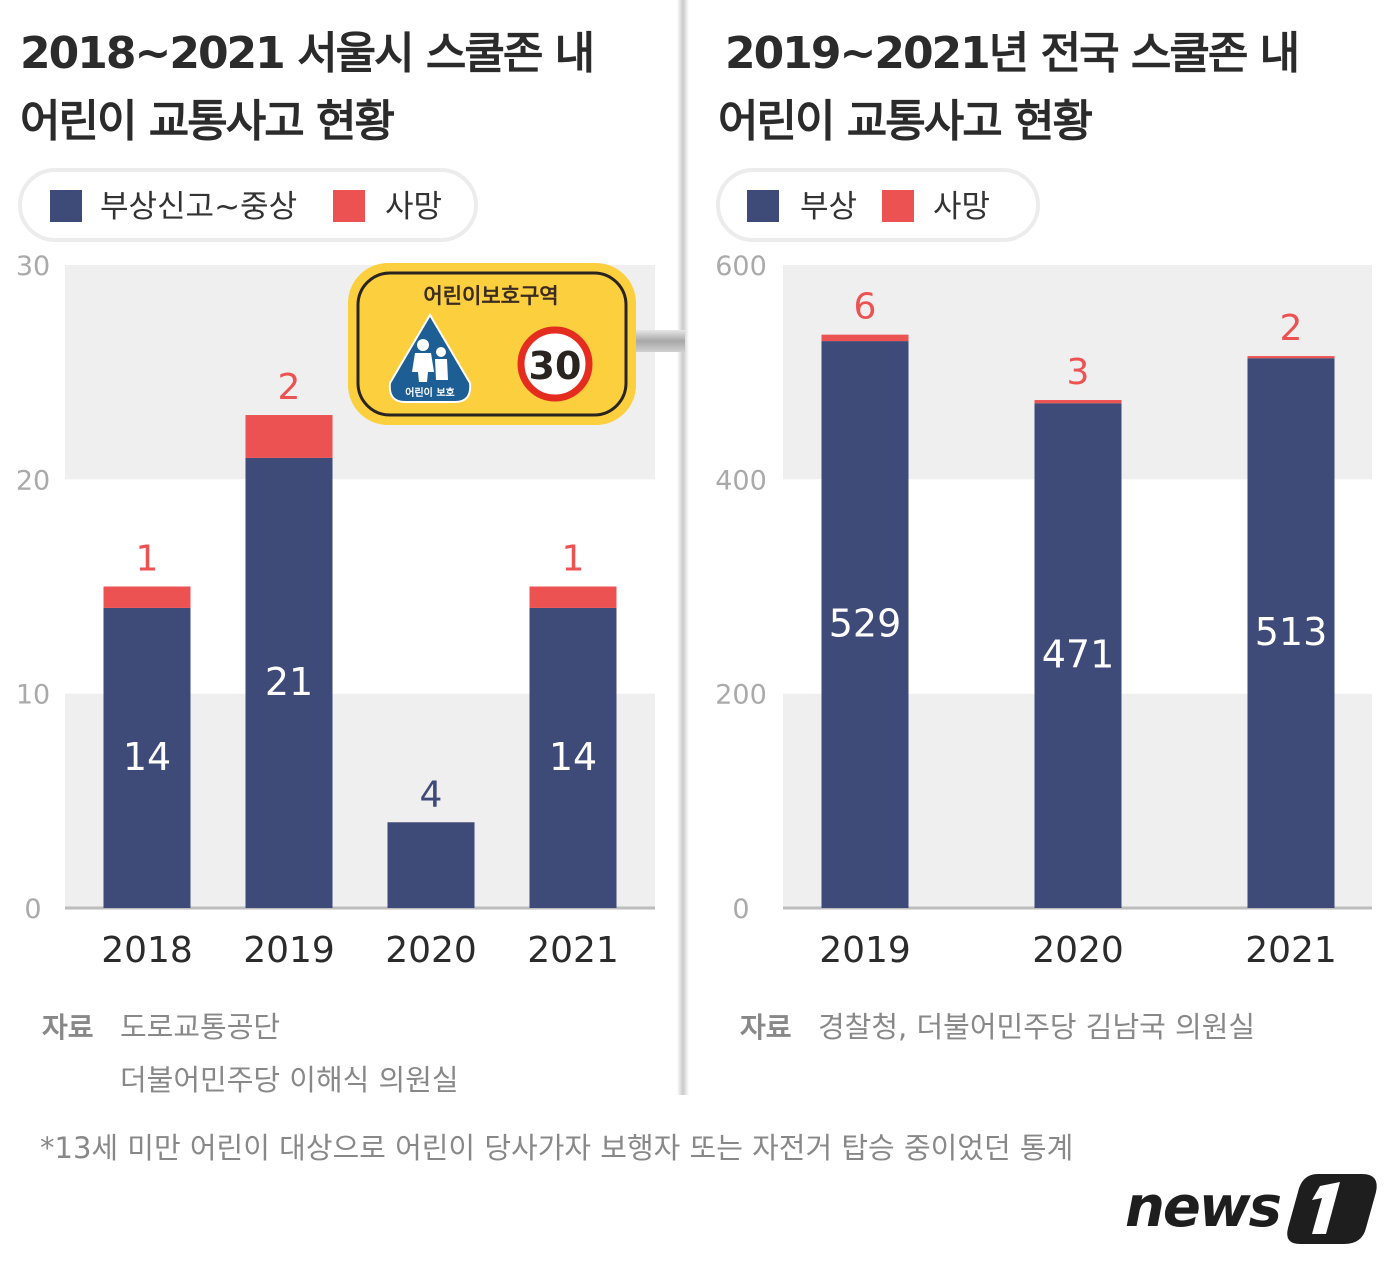 This screenshot has width=1400, height=1273. What do you see at coordinates (1078, 372) in the screenshot?
I see `data-label-death-2020: 3` at bounding box center [1078, 372].